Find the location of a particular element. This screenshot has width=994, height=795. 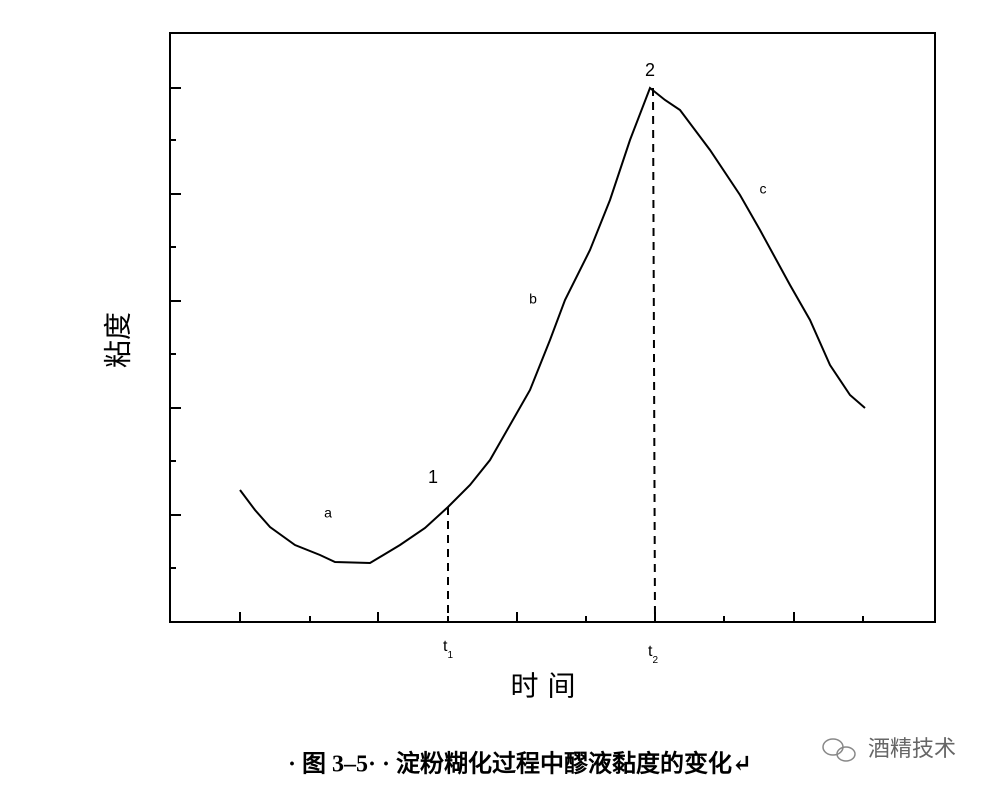

point-label: 1 is located at coordinates (433, 477).